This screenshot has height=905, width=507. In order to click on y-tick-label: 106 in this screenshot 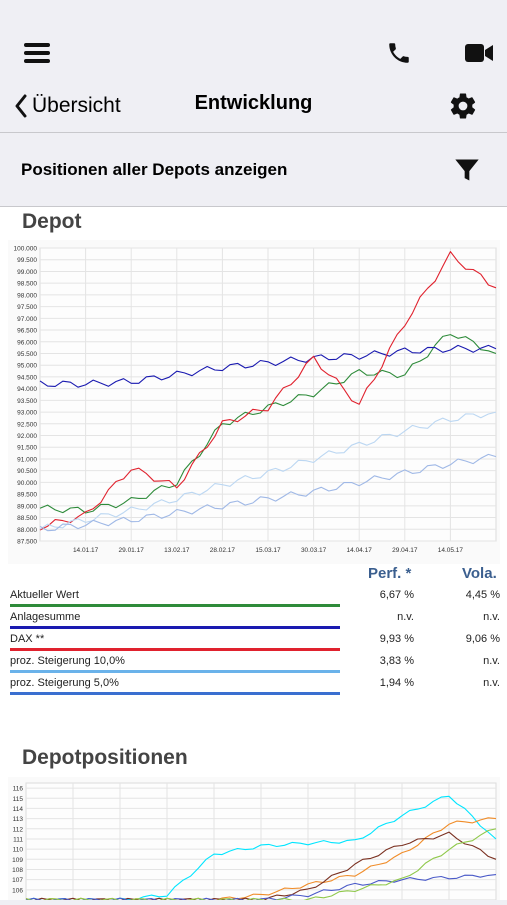, I will do `click(17, 890)`.